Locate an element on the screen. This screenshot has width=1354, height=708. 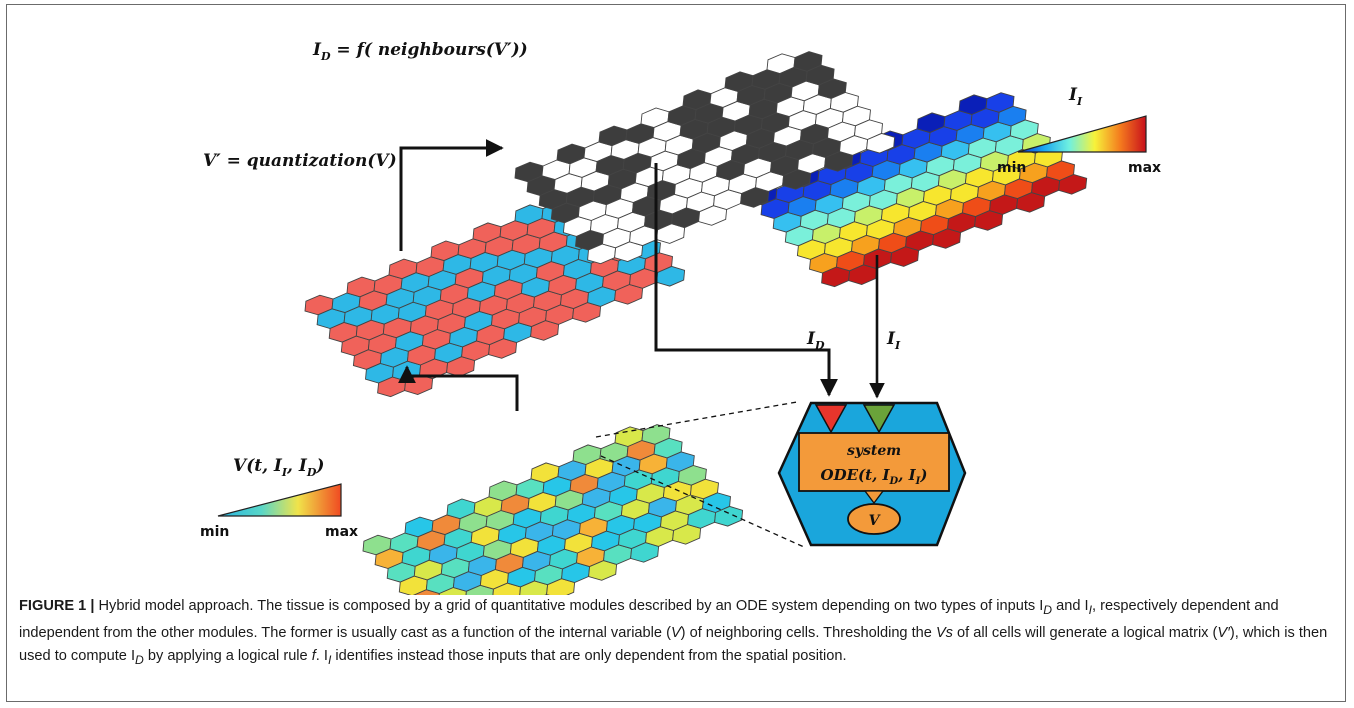
ii-input-port is located at coordinates (879, 419).